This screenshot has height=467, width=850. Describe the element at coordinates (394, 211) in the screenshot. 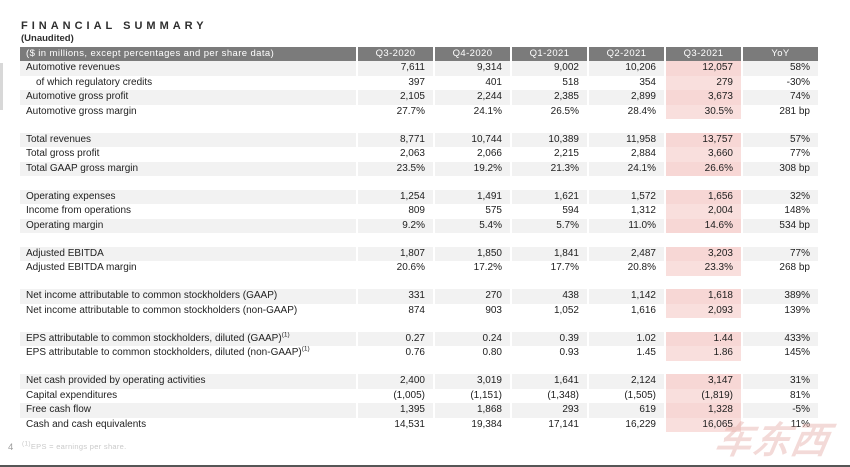

I see `cell-q3-2020: 809` at that location.